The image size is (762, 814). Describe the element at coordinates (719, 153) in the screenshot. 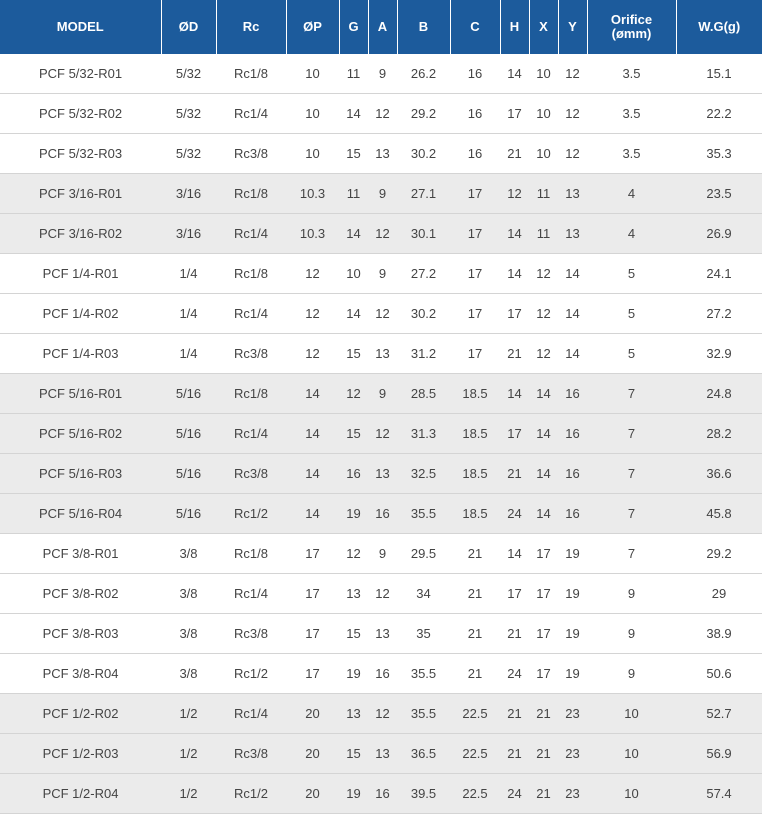

I see `cell-weight: 35.3` at that location.